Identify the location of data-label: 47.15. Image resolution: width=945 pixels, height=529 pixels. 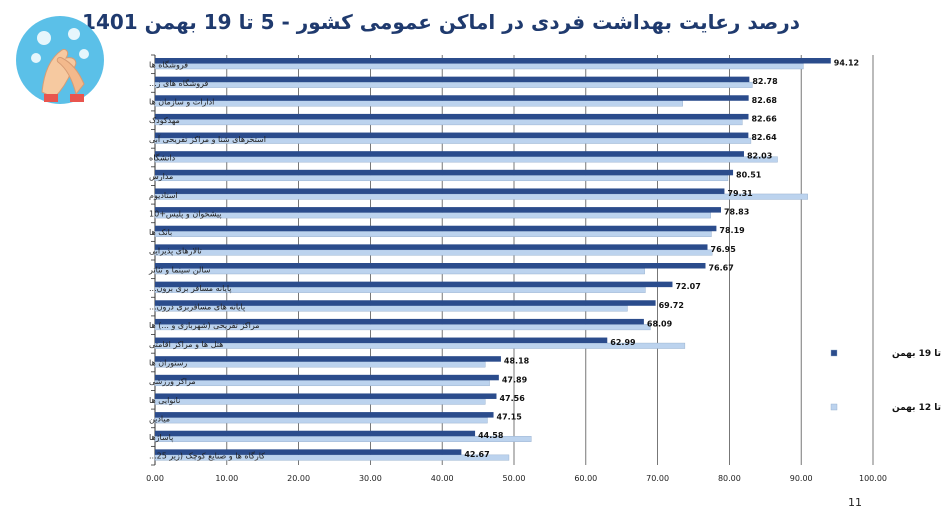
(510, 417).